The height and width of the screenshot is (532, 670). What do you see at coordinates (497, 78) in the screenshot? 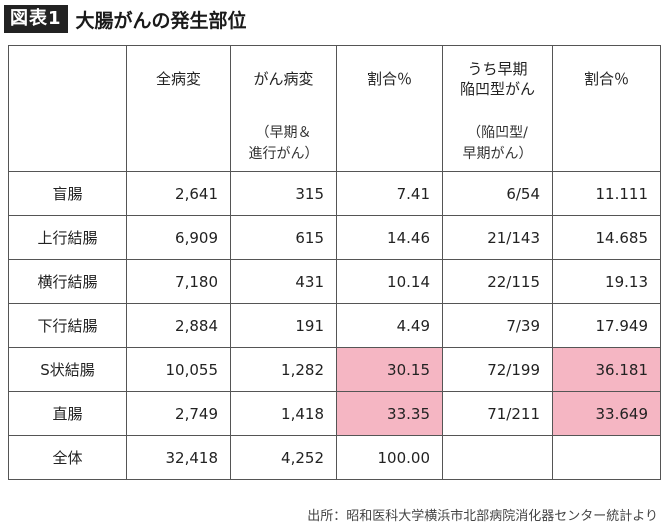
I see `header-cell-depressed: うち早期 陥凹型がん` at bounding box center [497, 78].